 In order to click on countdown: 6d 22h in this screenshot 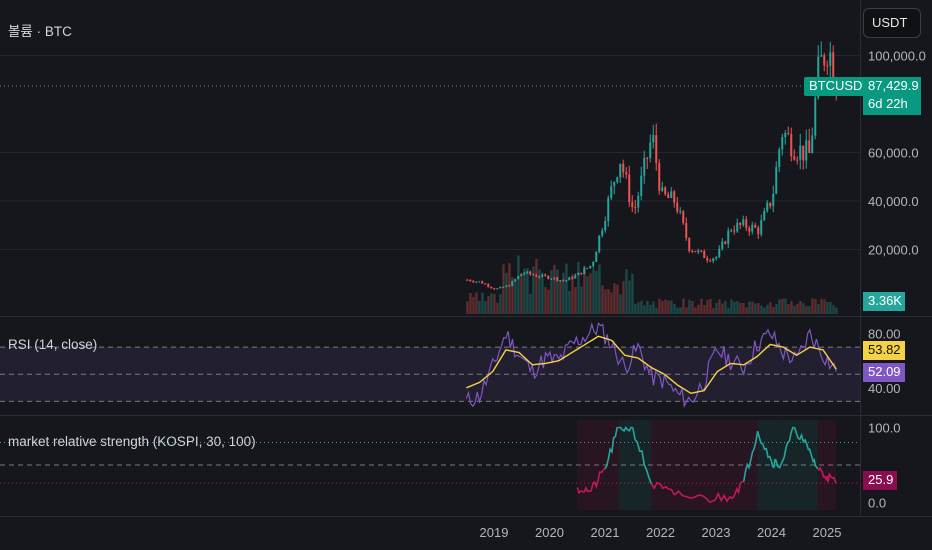, I will do `click(888, 103)`.